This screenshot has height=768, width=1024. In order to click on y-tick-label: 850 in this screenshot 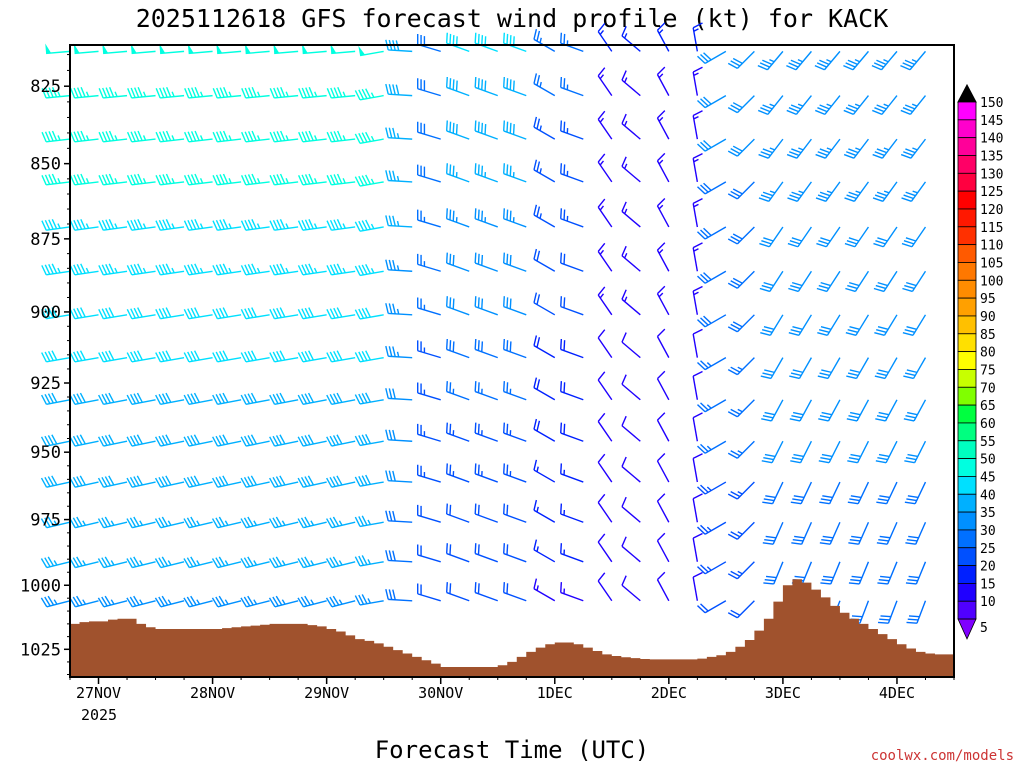, I will do `click(45, 165)`.